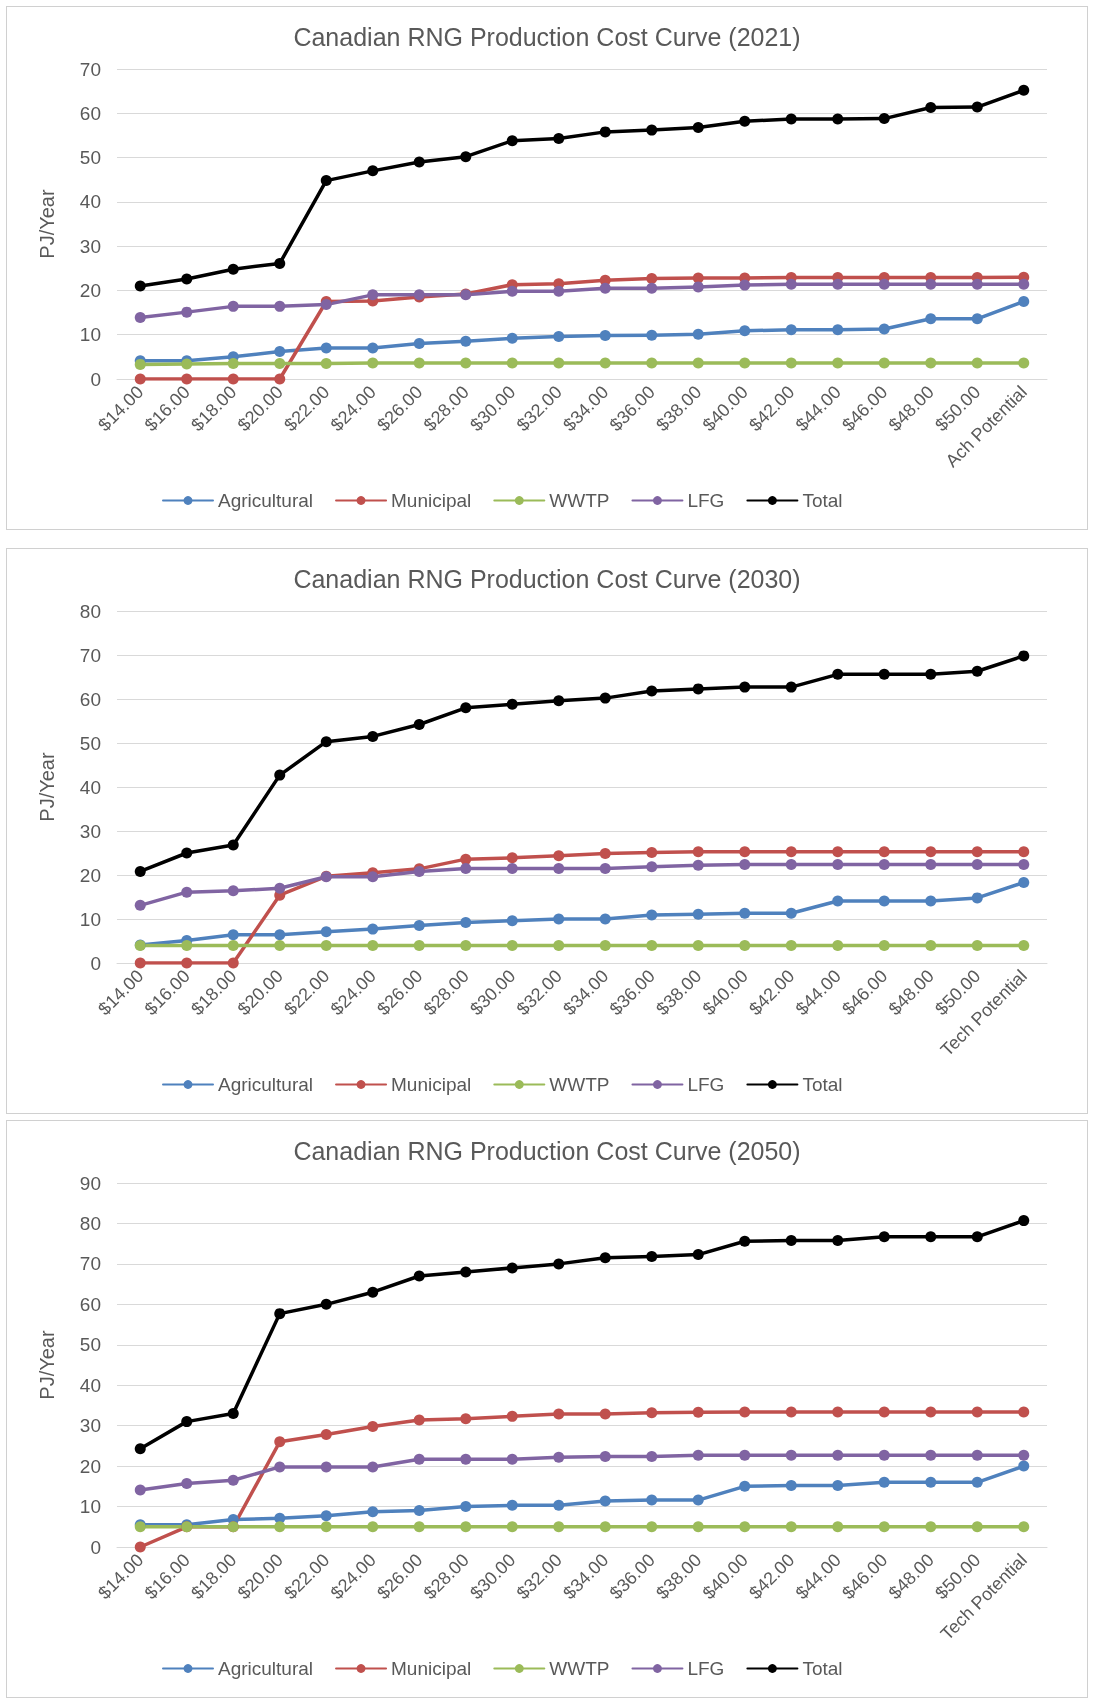  What do you see at coordinates (547, 1150) in the screenshot?
I see `chart-title: Canadian RNG Production Cost Curve (2050)` at bounding box center [547, 1150].